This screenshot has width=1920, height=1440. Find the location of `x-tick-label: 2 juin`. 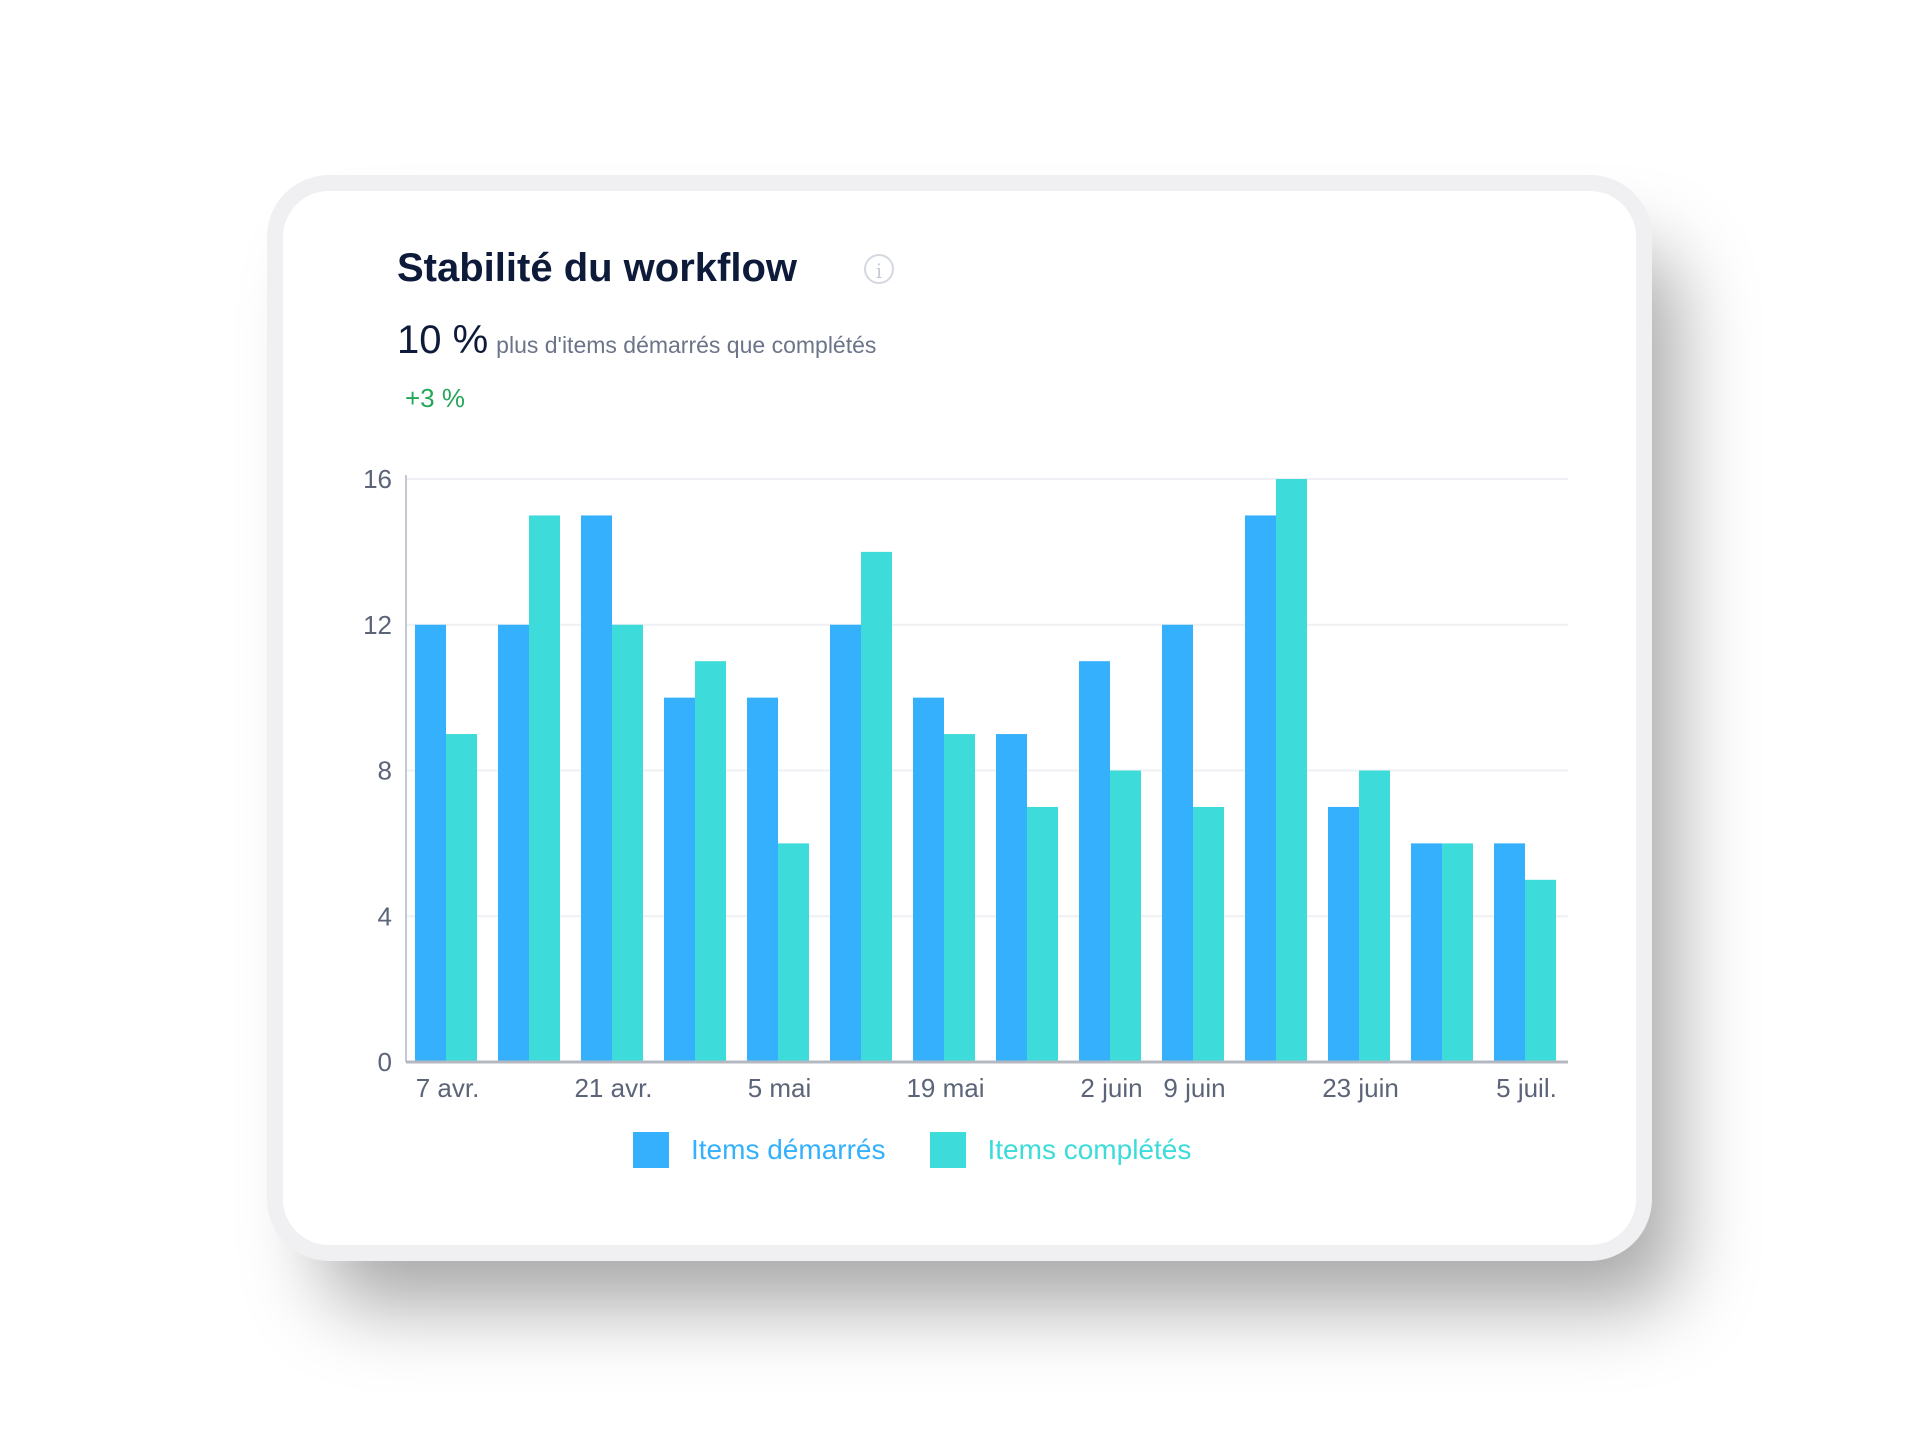

x-tick-label: 2 juin is located at coordinates (1111, 1088).